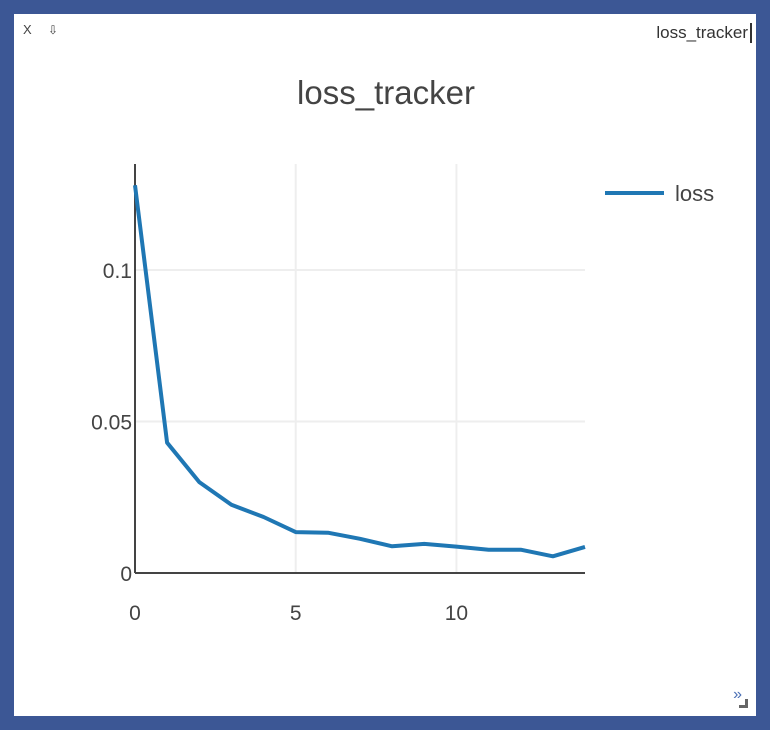 The image size is (770, 730). I want to click on y-tick-label: 0.05, so click(111, 423).